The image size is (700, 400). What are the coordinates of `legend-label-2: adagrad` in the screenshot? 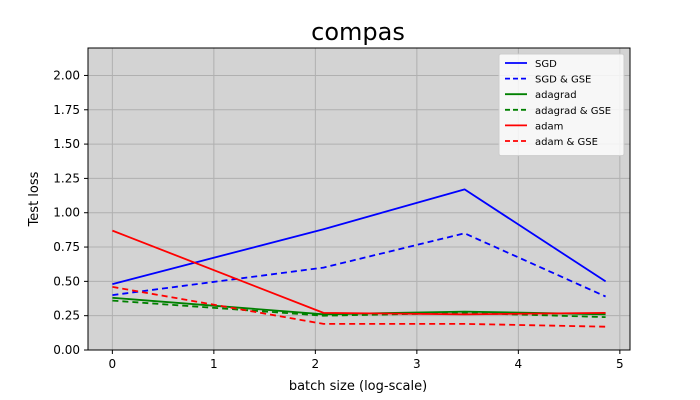 It's located at (556, 95).